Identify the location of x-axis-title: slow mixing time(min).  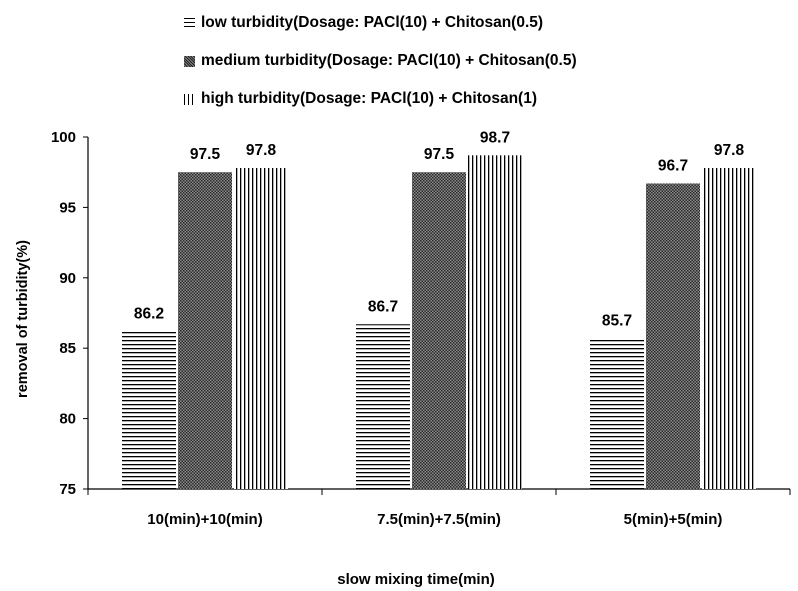
(416, 579).